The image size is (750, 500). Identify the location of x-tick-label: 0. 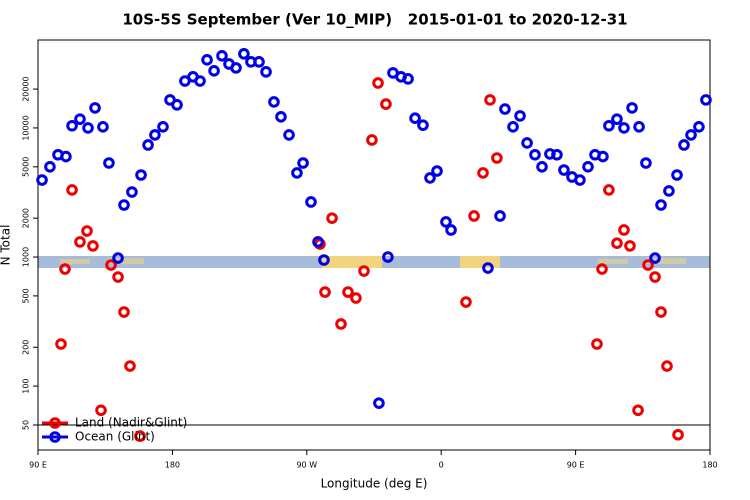
(441, 465).